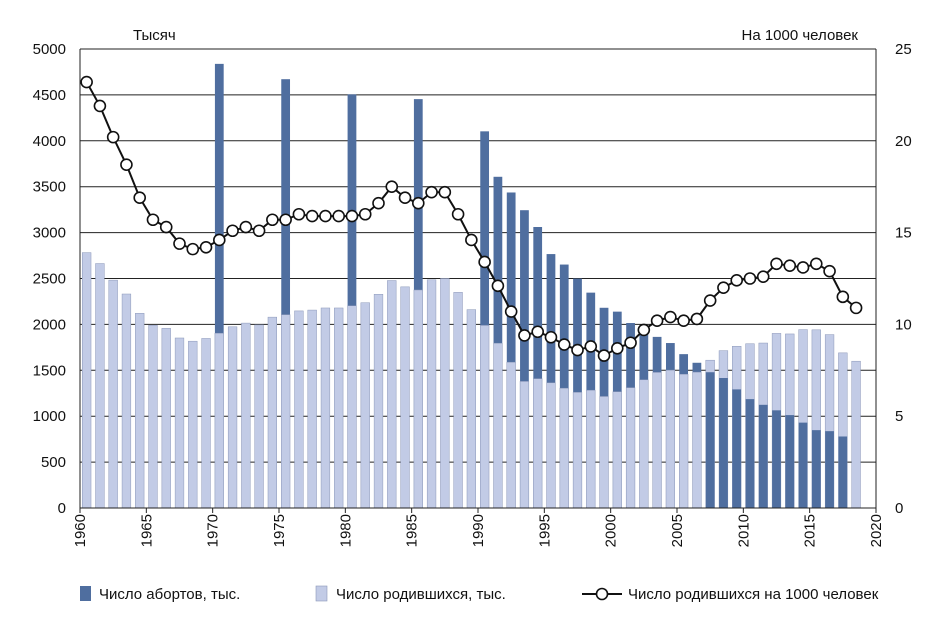  I want to click on left-axis-label: Тысяч, so click(154, 35).